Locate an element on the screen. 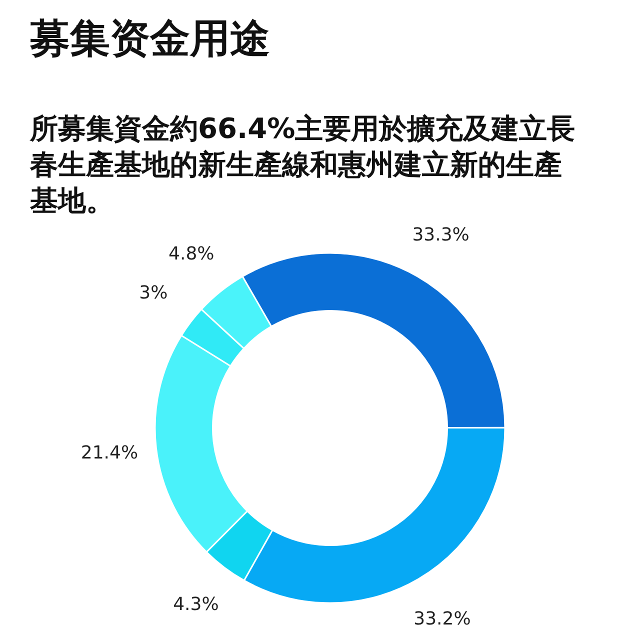 This screenshot has width=640, height=634. data-label: 3% is located at coordinates (153, 293).